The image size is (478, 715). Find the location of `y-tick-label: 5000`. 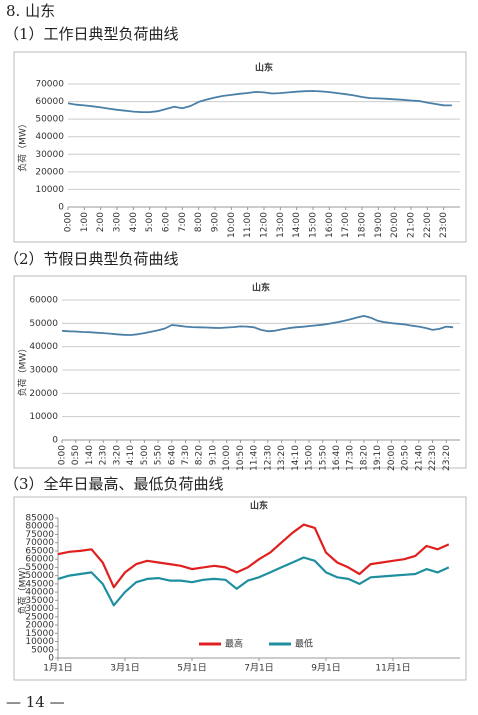

y-tick-label: 5000 is located at coordinates (42, 650).